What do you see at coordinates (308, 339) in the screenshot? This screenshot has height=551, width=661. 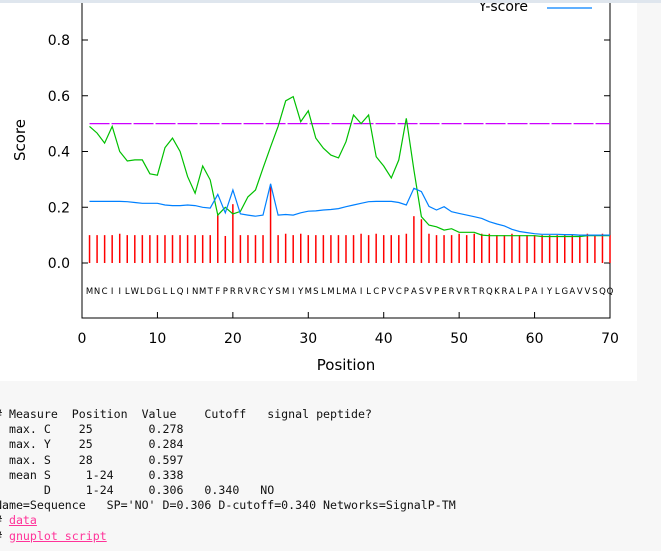 I see `x-tick-label: 30` at bounding box center [308, 339].